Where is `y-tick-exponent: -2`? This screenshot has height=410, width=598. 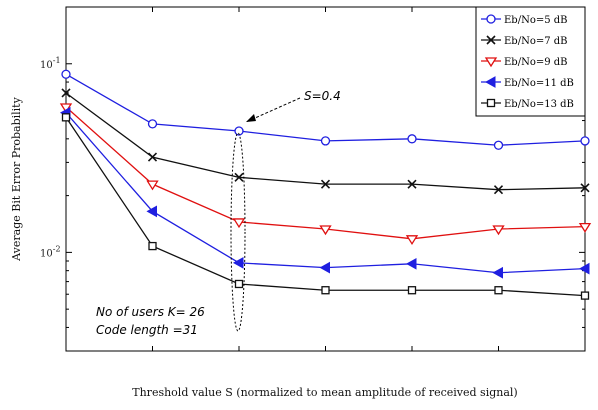 y-tick-exponent: -2 is located at coordinates (57, 248).